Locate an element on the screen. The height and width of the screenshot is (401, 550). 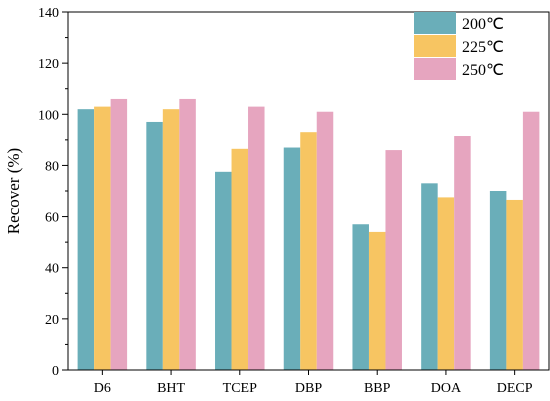
y-tick-label: 60 is located at coordinates (52, 218).